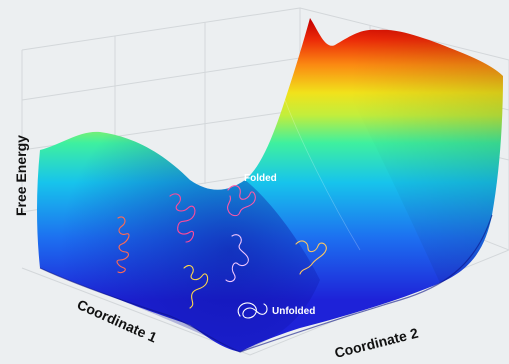 The height and width of the screenshot is (364, 509). What do you see at coordinates (322, 175) in the screenshot?
I see `right-ridge` at bounding box center [322, 175].